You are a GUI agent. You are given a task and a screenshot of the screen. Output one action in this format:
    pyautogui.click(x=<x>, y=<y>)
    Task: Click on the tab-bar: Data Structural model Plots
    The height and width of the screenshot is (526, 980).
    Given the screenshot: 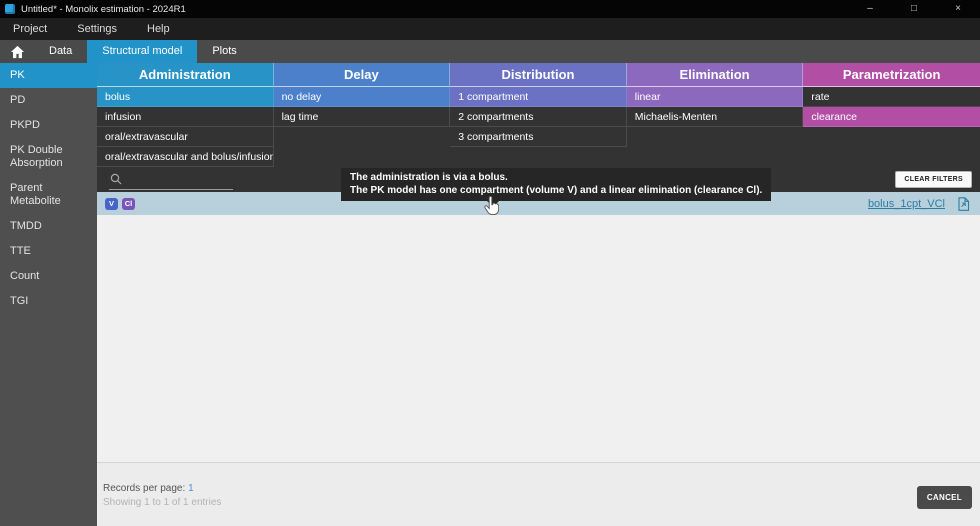 What is the action you would take?
    pyautogui.click(x=490, y=51)
    